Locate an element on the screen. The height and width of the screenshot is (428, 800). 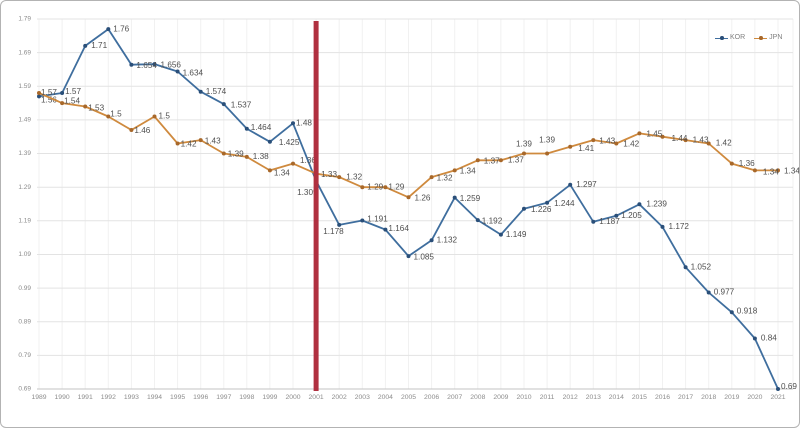
x-axis-label: 2000 is located at coordinates (292, 397).